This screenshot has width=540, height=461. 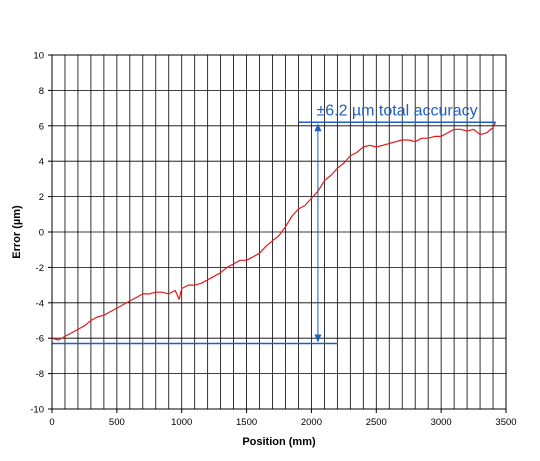 What do you see at coordinates (311, 422) in the screenshot?
I see `x-tick-label: 2000` at bounding box center [311, 422].